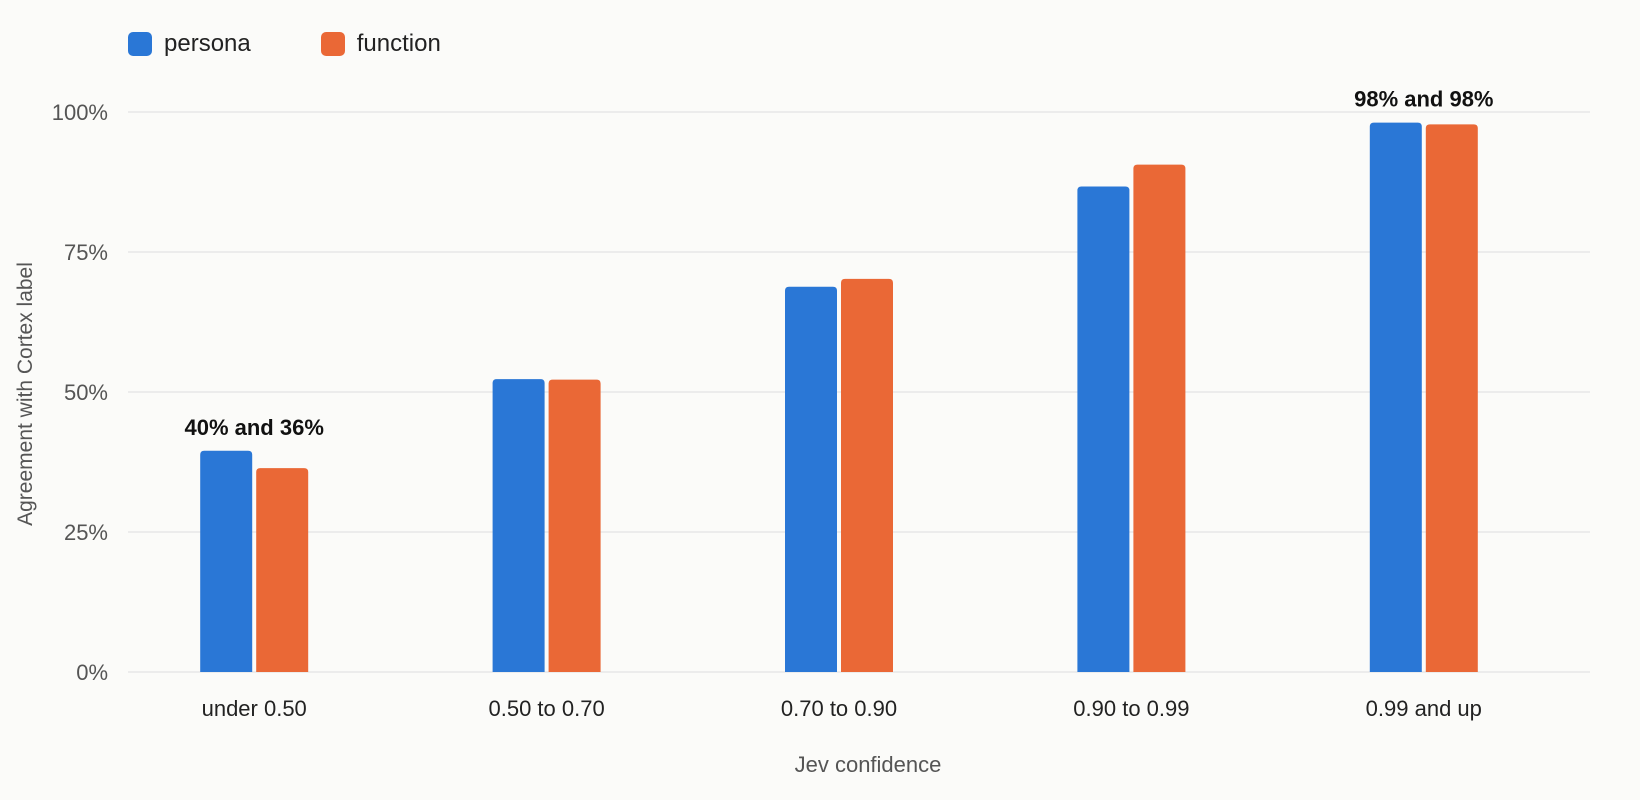 This screenshot has height=800, width=1640. Describe the element at coordinates (86, 392) in the screenshot. I see `y-tick-label: 50%` at that location.